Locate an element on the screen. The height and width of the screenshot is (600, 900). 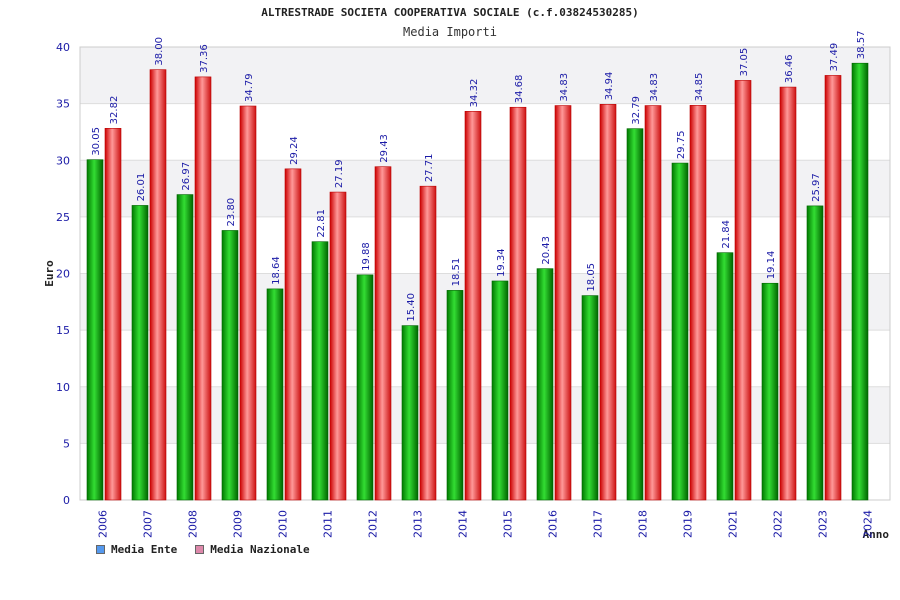
data-label: 30.05 is located at coordinates (96, 141).